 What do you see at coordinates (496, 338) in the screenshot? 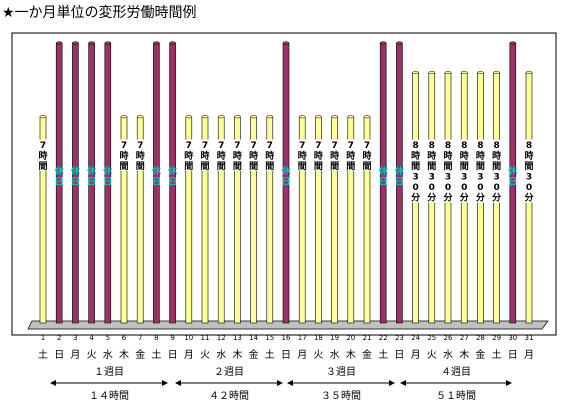
I see `day-number-29: 29` at bounding box center [496, 338].